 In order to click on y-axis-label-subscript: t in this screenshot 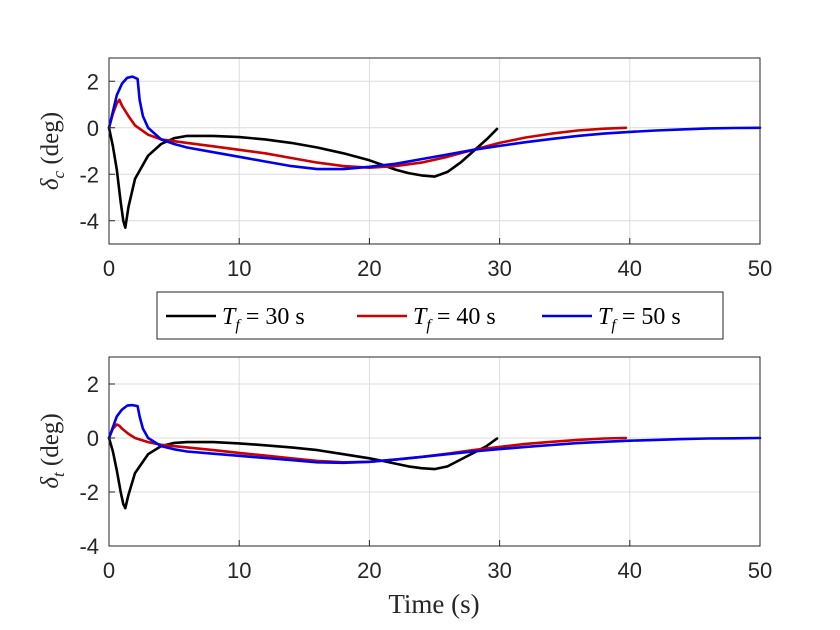, I will do `click(58, 474)`.